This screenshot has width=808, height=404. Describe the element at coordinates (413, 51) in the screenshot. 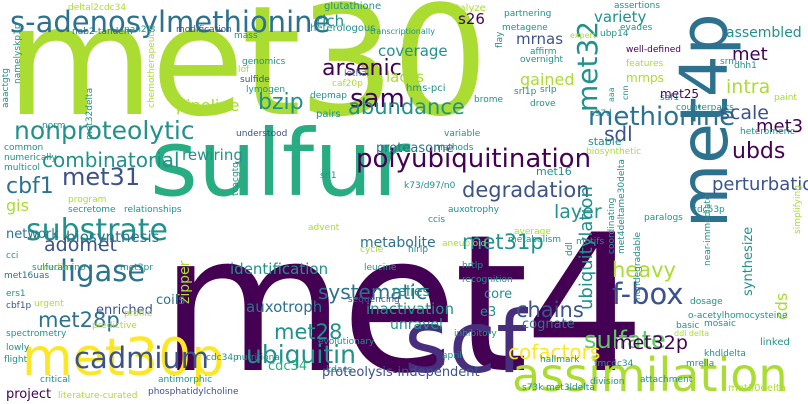

I see `word-coverage: coverage` at that location.